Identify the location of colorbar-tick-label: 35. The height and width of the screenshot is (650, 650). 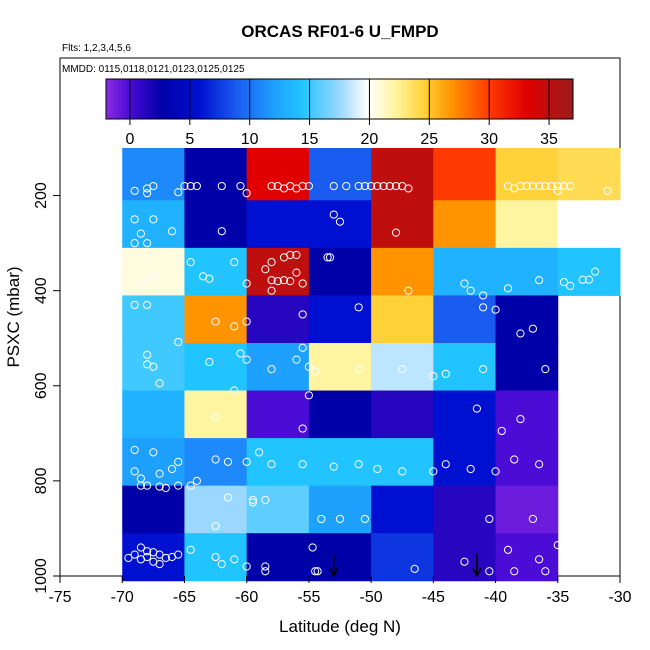
(549, 139).